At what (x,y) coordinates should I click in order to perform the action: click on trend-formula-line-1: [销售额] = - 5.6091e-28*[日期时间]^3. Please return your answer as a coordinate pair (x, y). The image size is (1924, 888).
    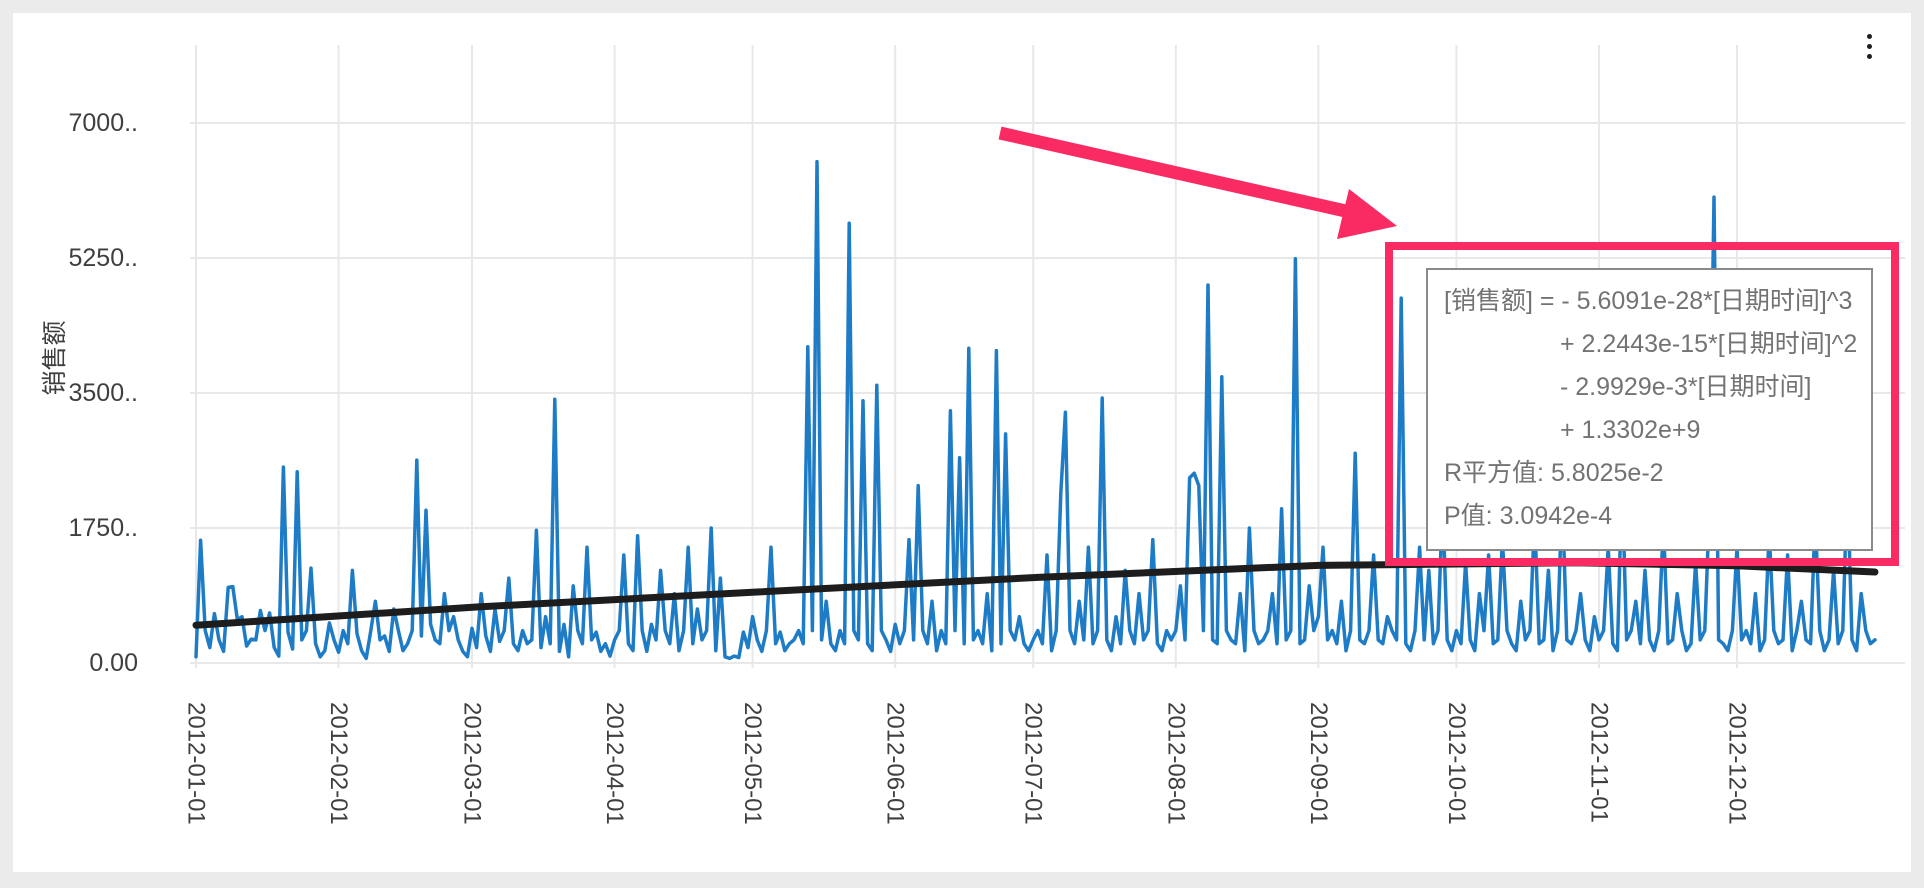
    Looking at the image, I should click on (1649, 301).